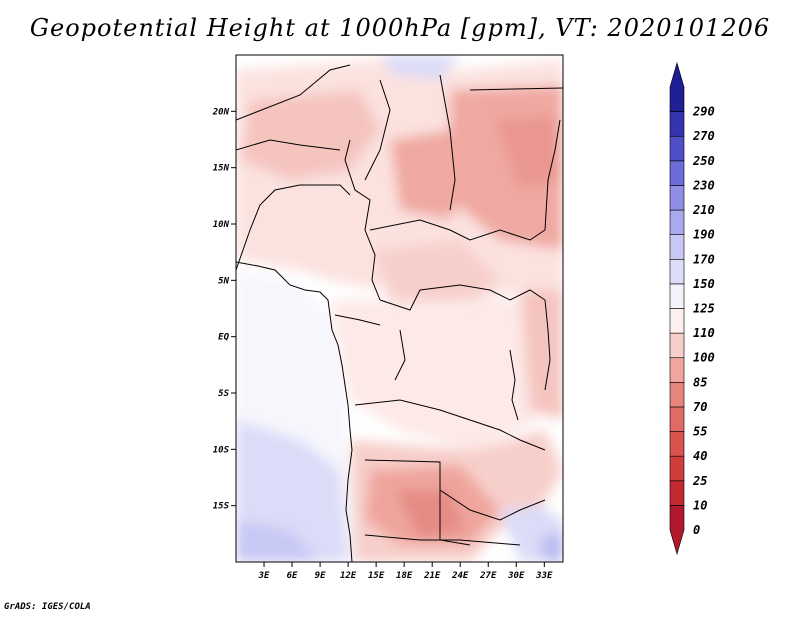 The width and height of the screenshot is (800, 618). What do you see at coordinates (700, 432) in the screenshot?
I see `colorbar-label: 55` at bounding box center [700, 432].